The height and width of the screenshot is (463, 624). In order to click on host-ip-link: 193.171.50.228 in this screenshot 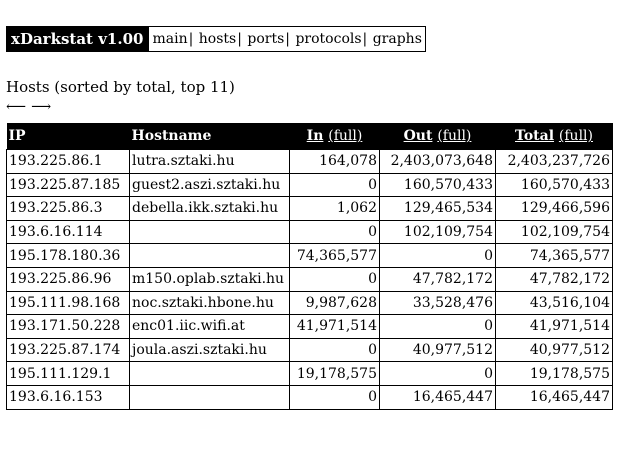, I will do `click(68, 326)`.